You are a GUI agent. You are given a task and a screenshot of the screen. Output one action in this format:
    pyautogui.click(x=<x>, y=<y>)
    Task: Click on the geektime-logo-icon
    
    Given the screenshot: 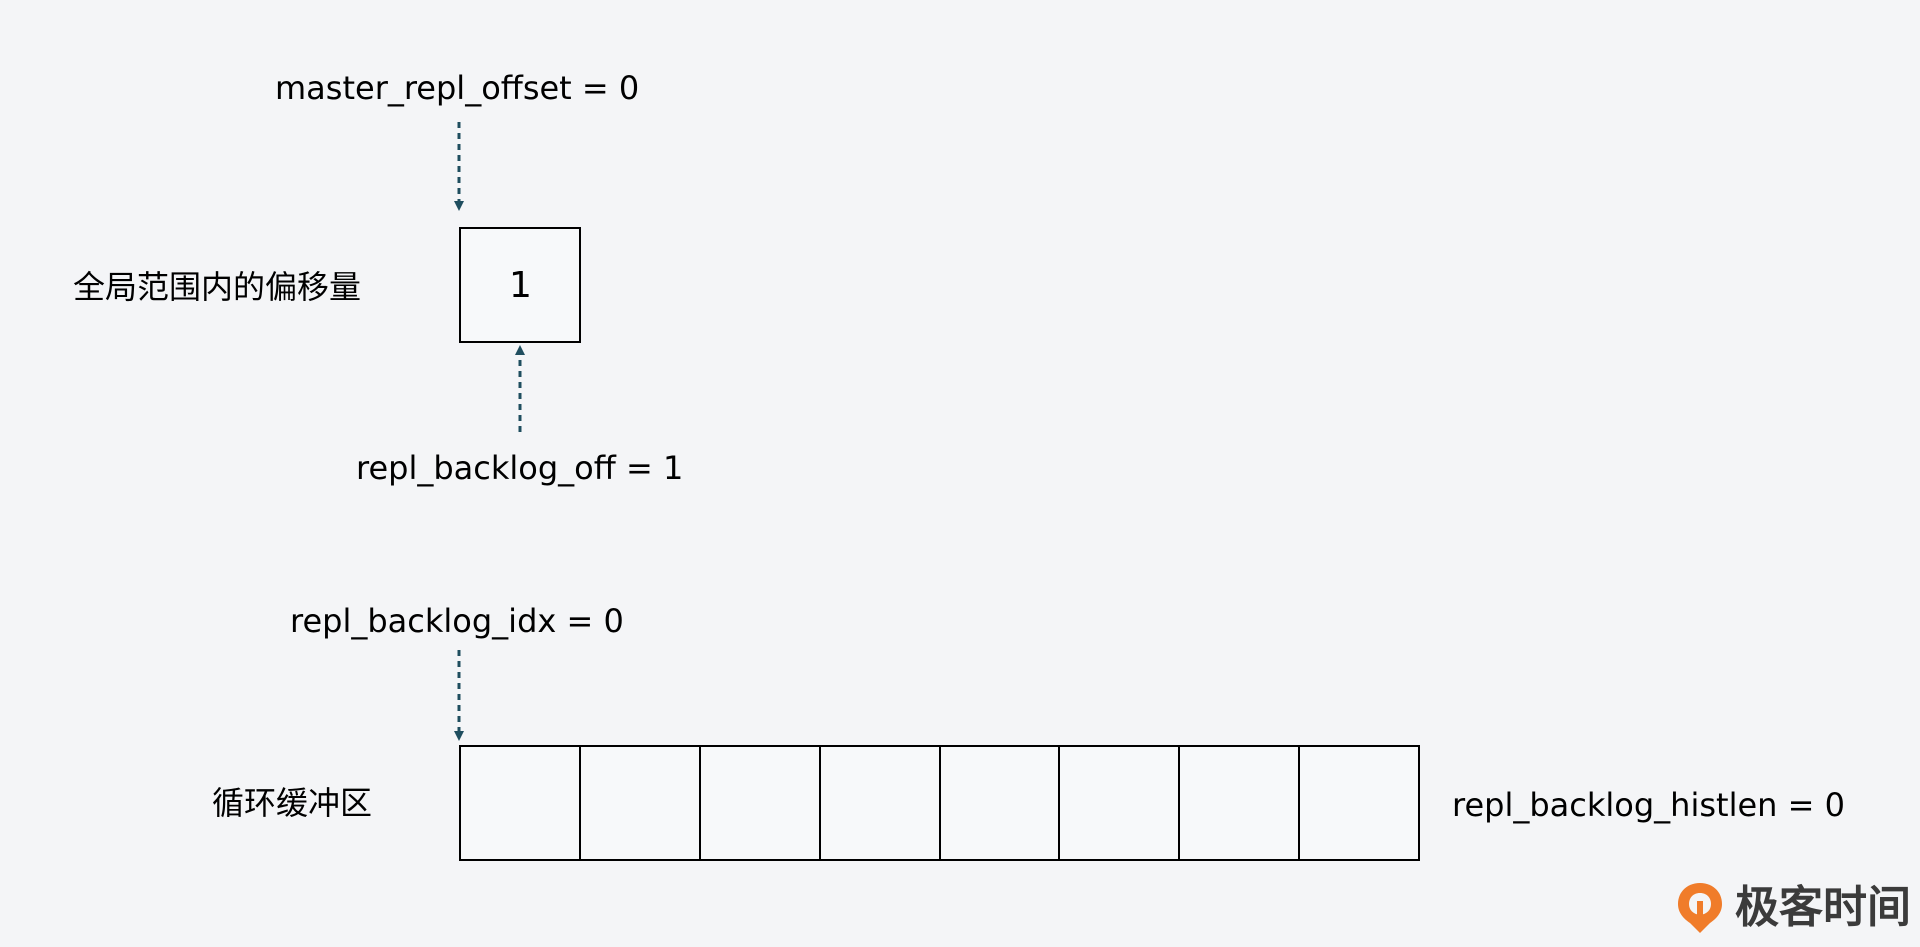 What is the action you would take?
    pyautogui.click(x=1700, y=908)
    